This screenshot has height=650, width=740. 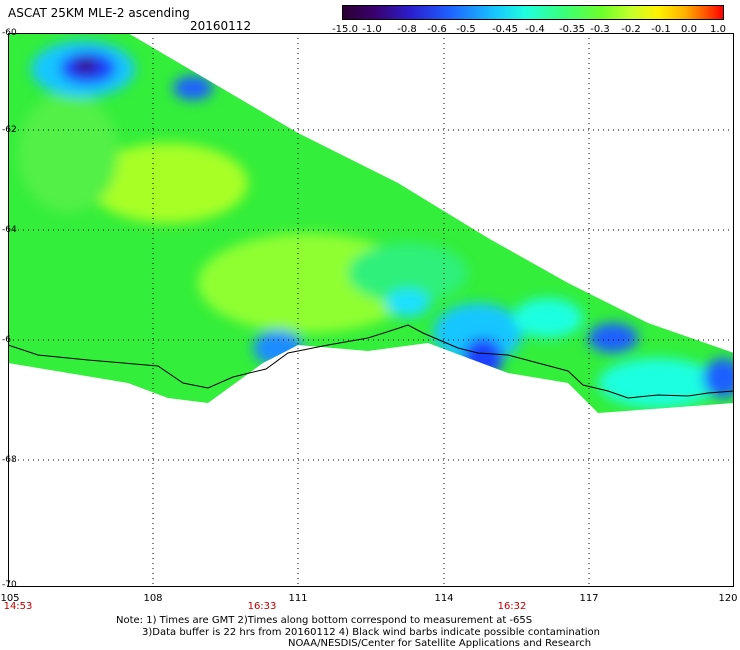 What do you see at coordinates (9, 230) in the screenshot?
I see `lat-label: -64` at bounding box center [9, 230].